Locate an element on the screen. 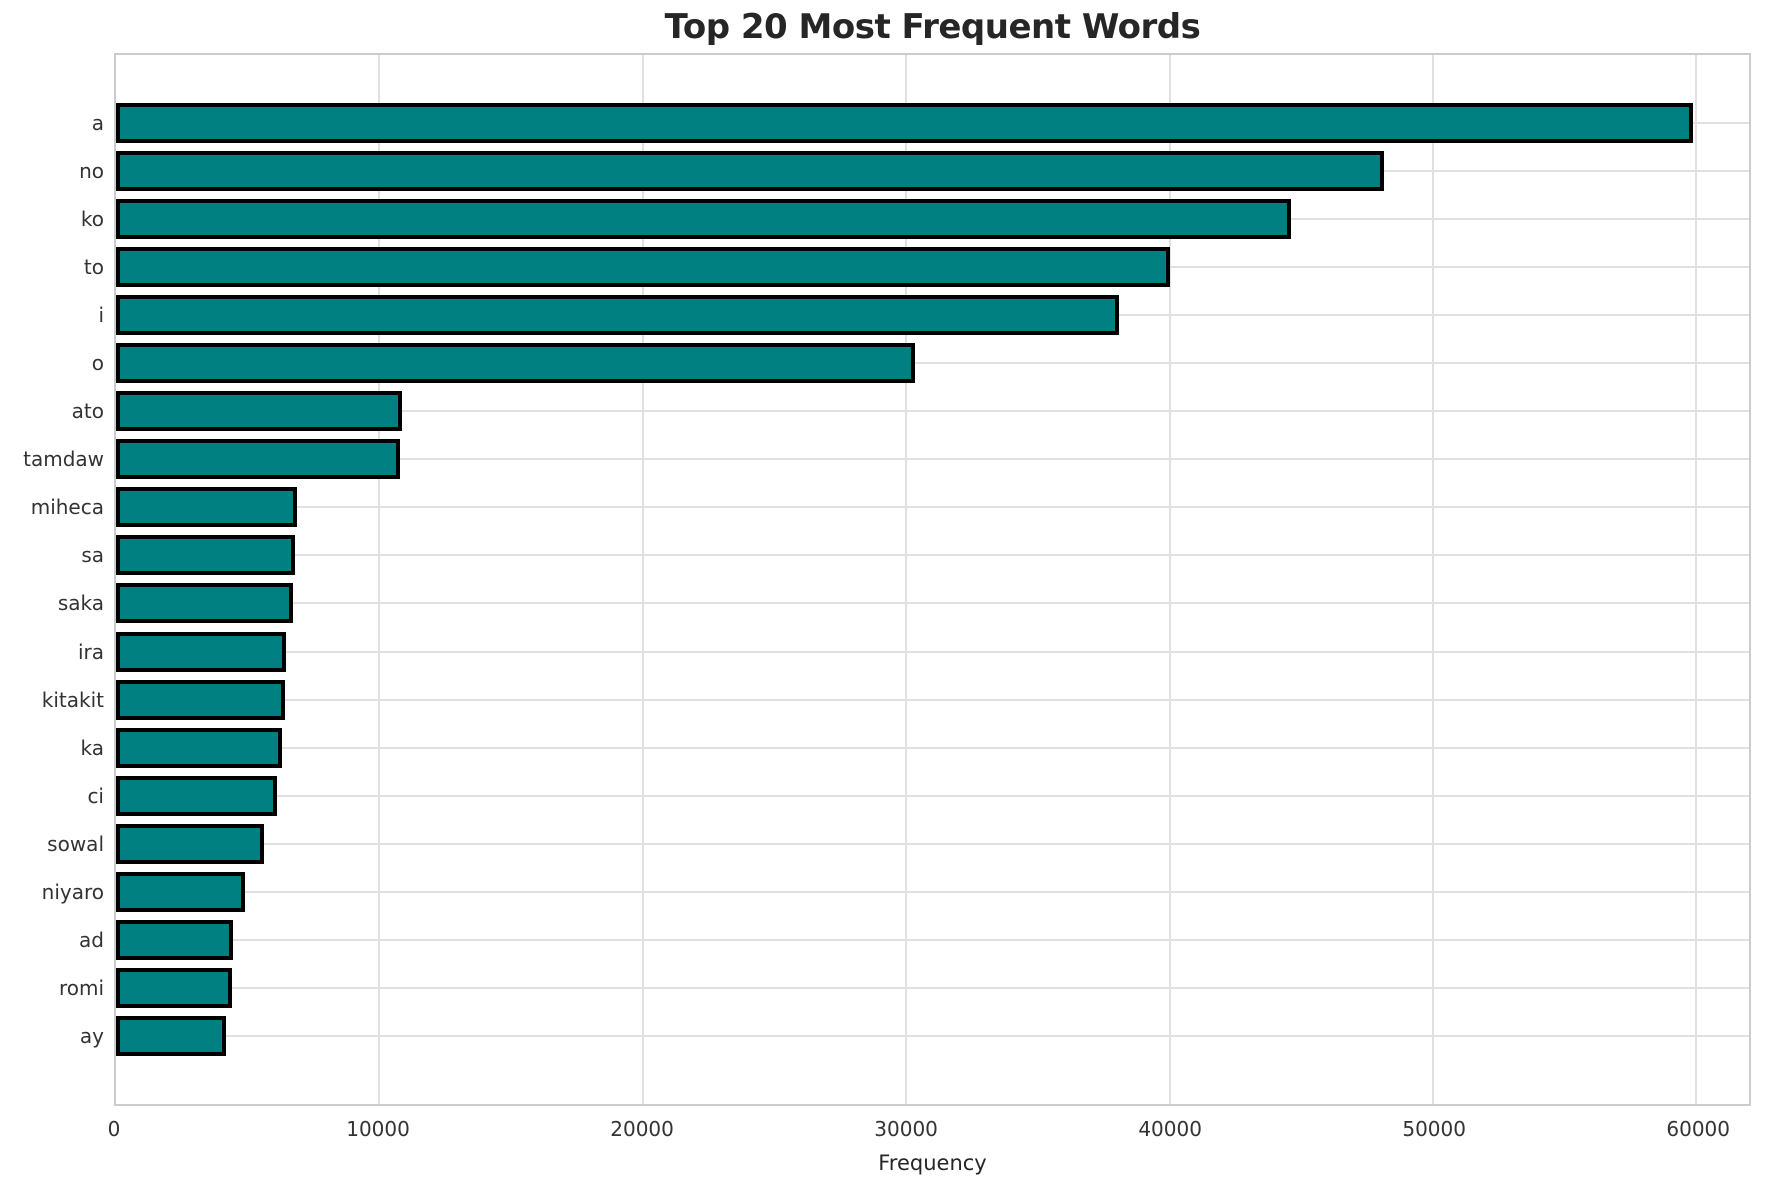 The image size is (1784, 1185). bar-ato is located at coordinates (259, 411).